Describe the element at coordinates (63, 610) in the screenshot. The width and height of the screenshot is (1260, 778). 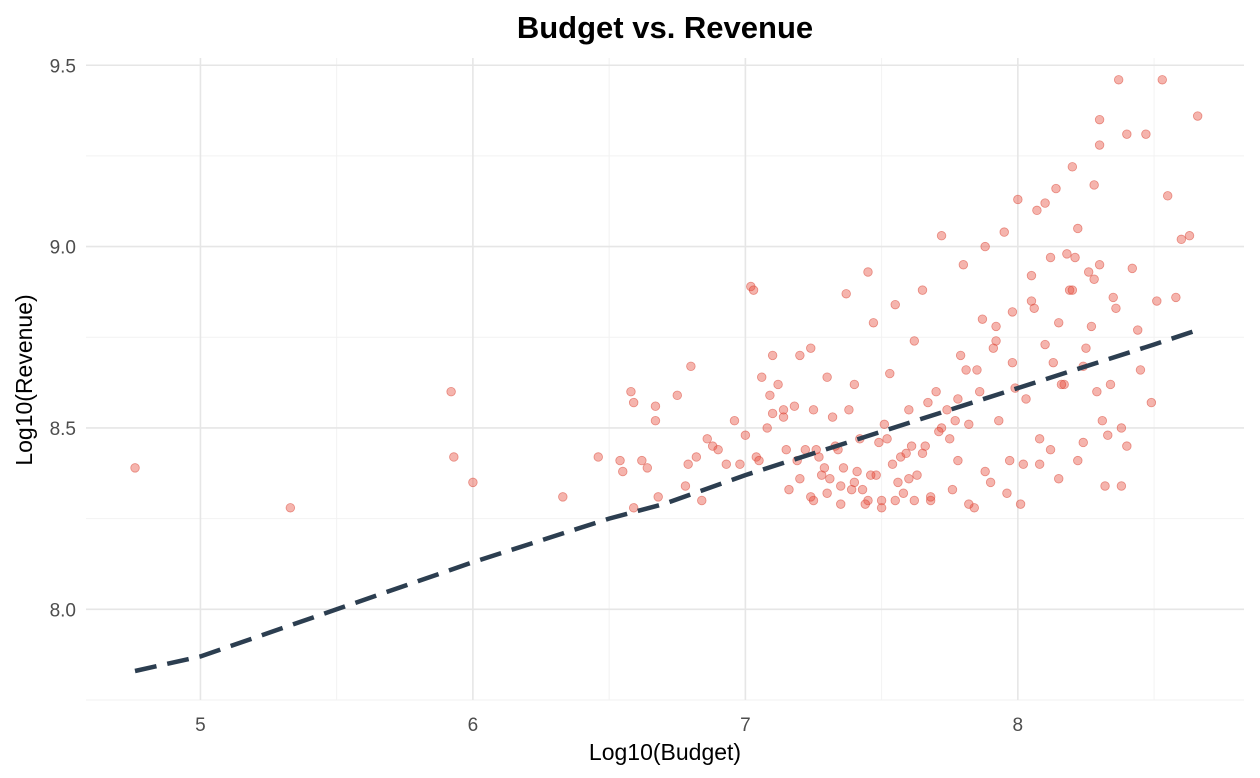
I see `y-tick-label: 8.0` at that location.